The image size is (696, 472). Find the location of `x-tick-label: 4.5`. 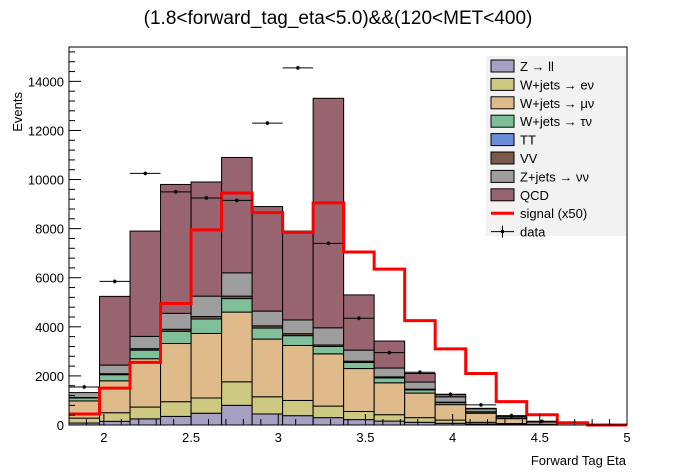

x-tick-label: 4.5 is located at coordinates (540, 437).